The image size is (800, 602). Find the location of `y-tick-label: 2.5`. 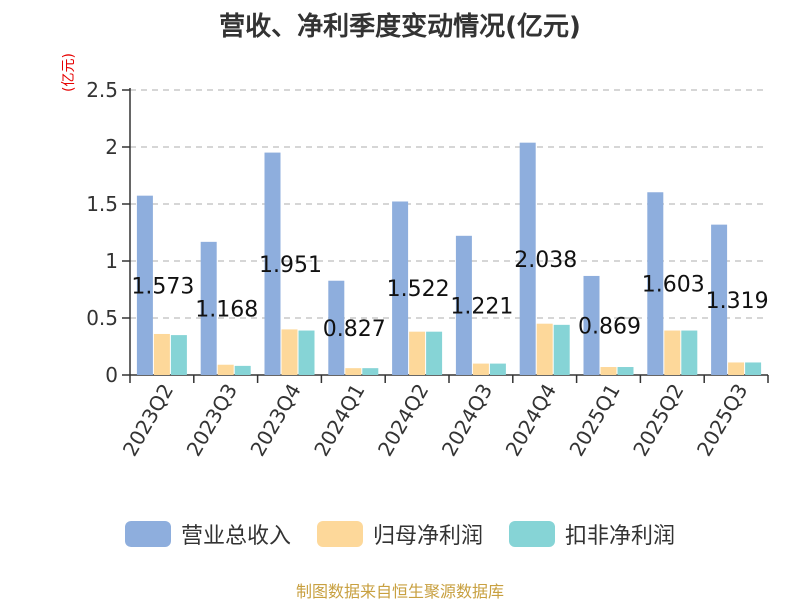

y-tick-label: 2.5 is located at coordinates (102, 90).